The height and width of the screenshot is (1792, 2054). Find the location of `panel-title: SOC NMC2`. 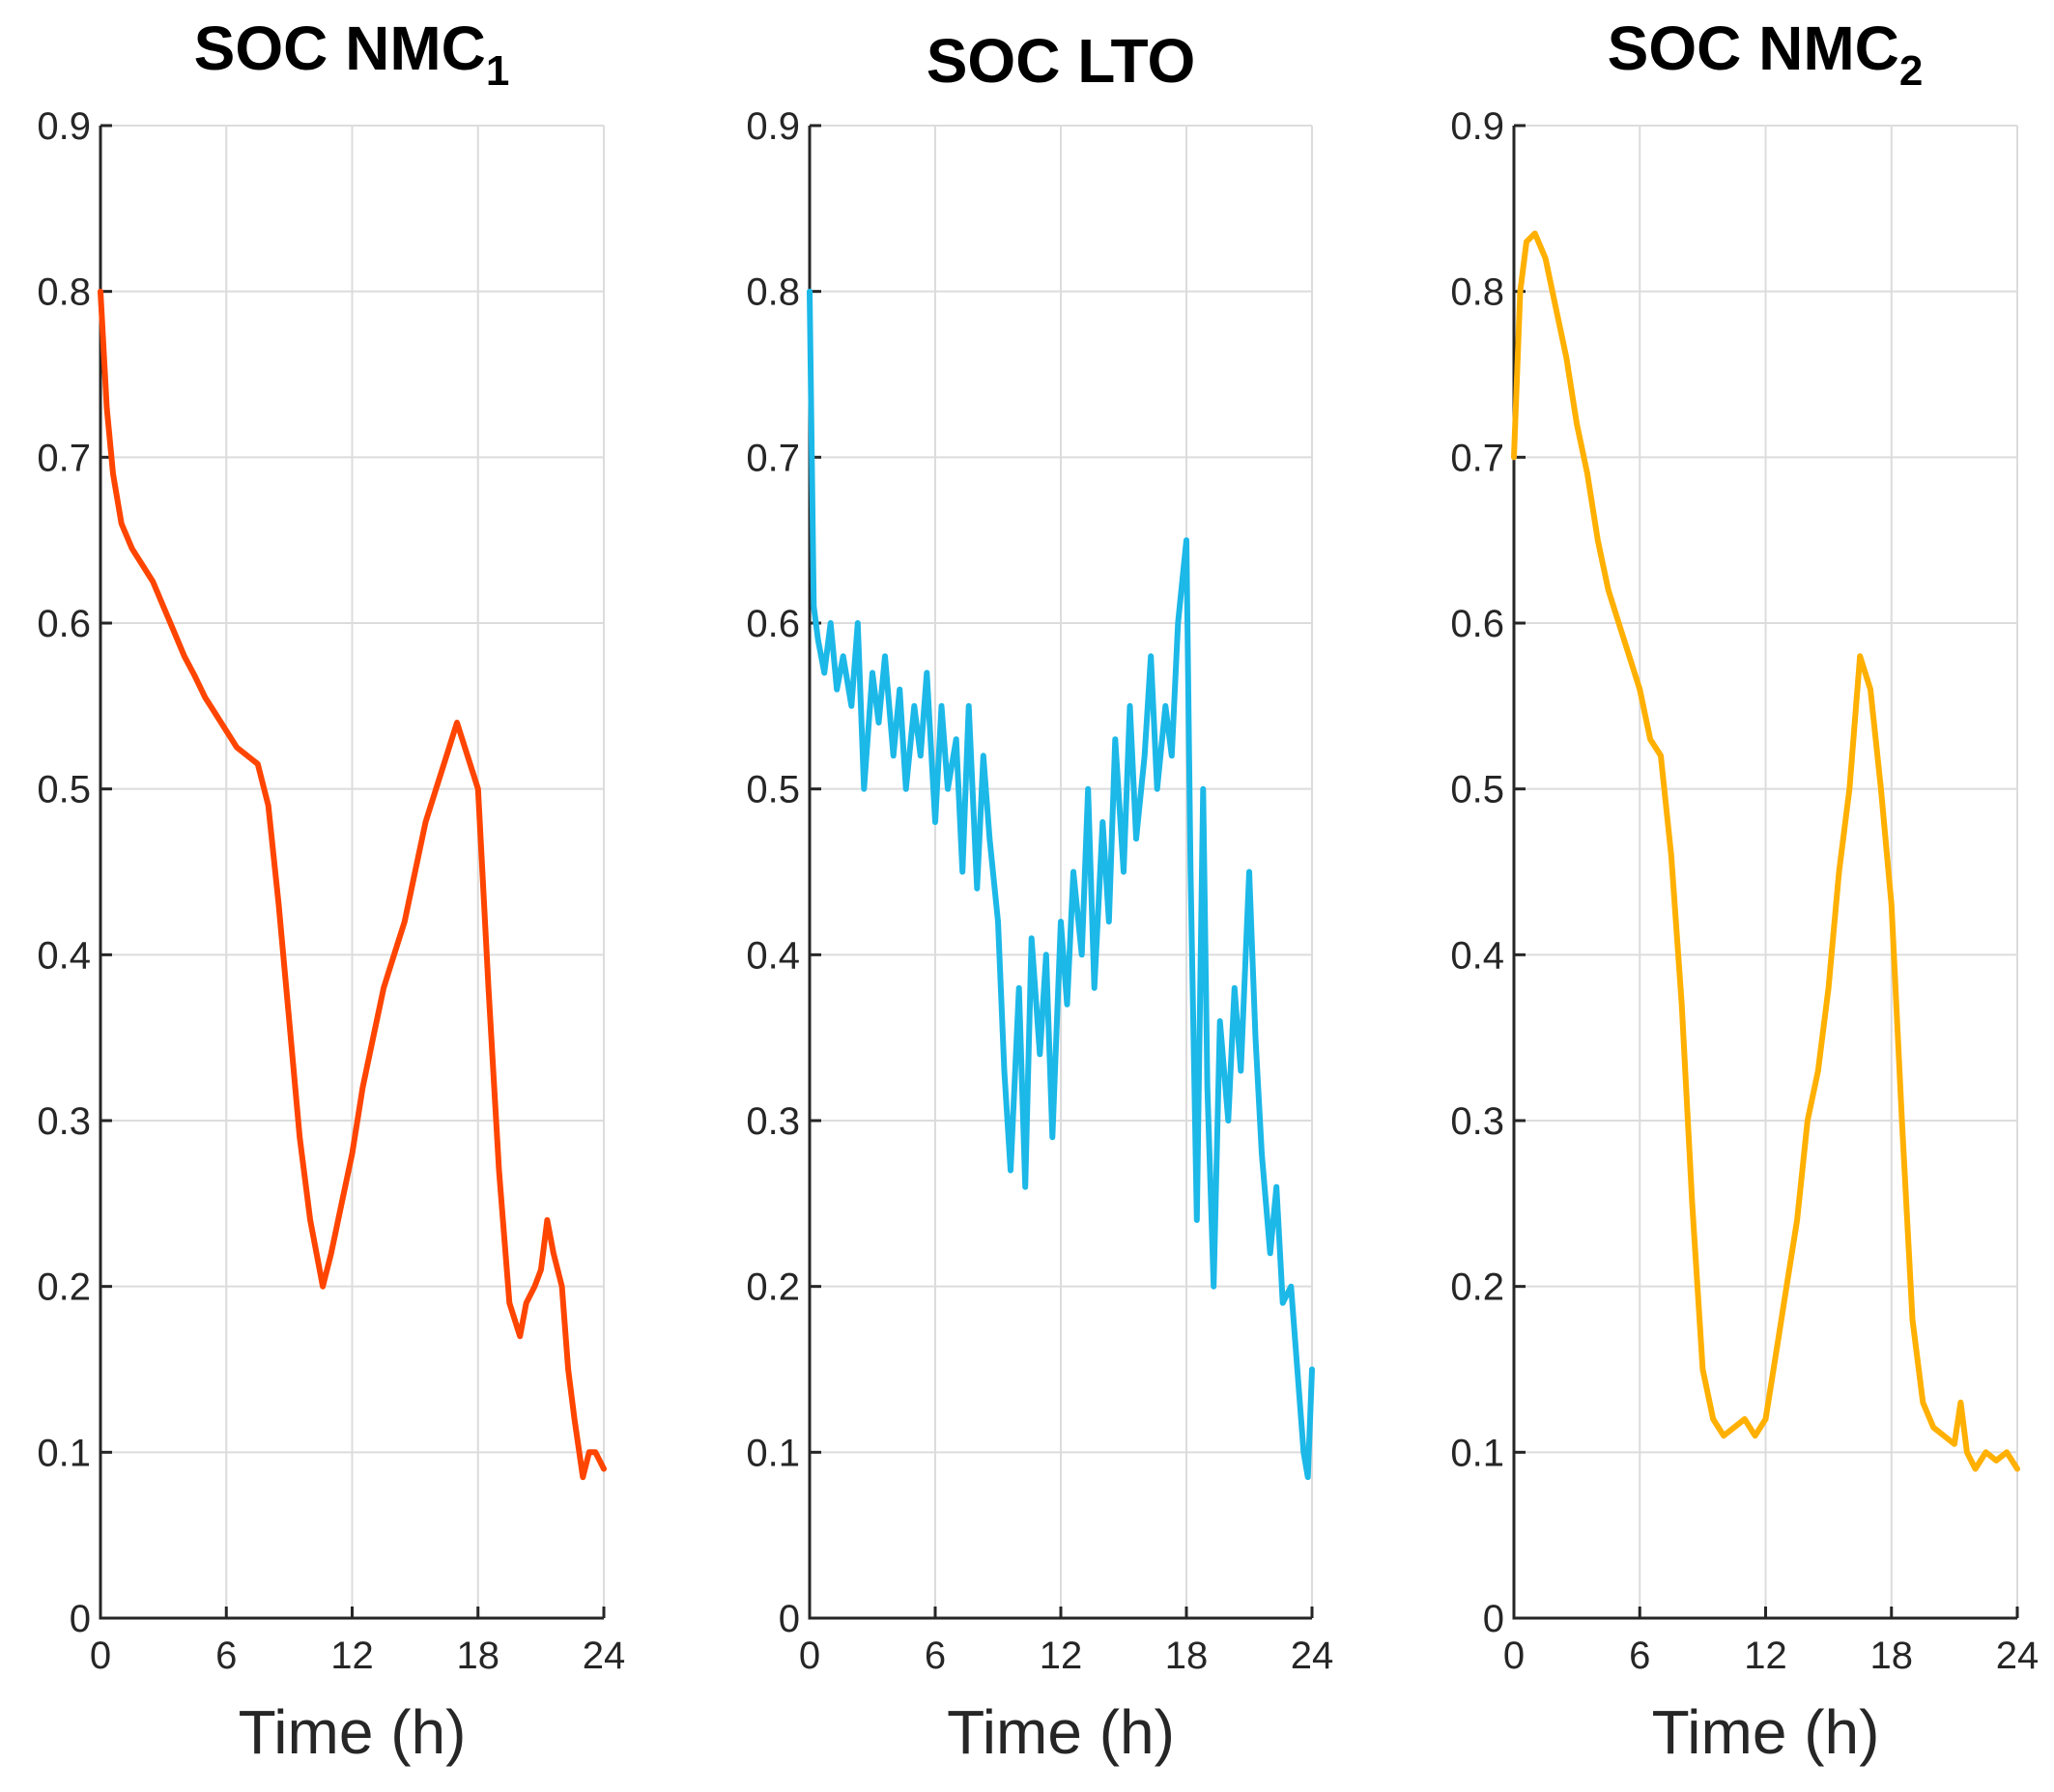

panel-title: SOC NMC2 is located at coordinates (1766, 54).